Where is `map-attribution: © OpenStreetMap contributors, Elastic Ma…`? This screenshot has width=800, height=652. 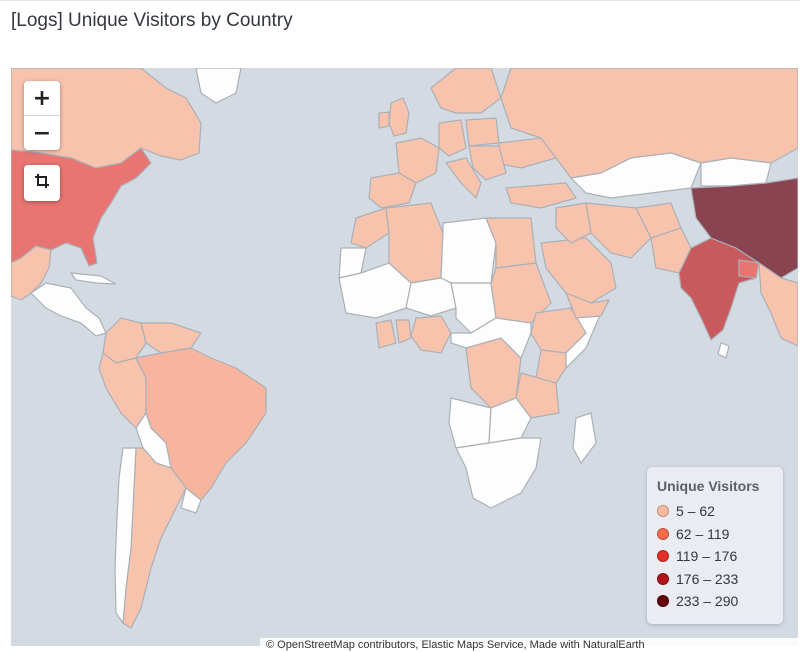
map-attribution: © OpenStreetMap contributors, Elastic Ma… is located at coordinates (530, 645).